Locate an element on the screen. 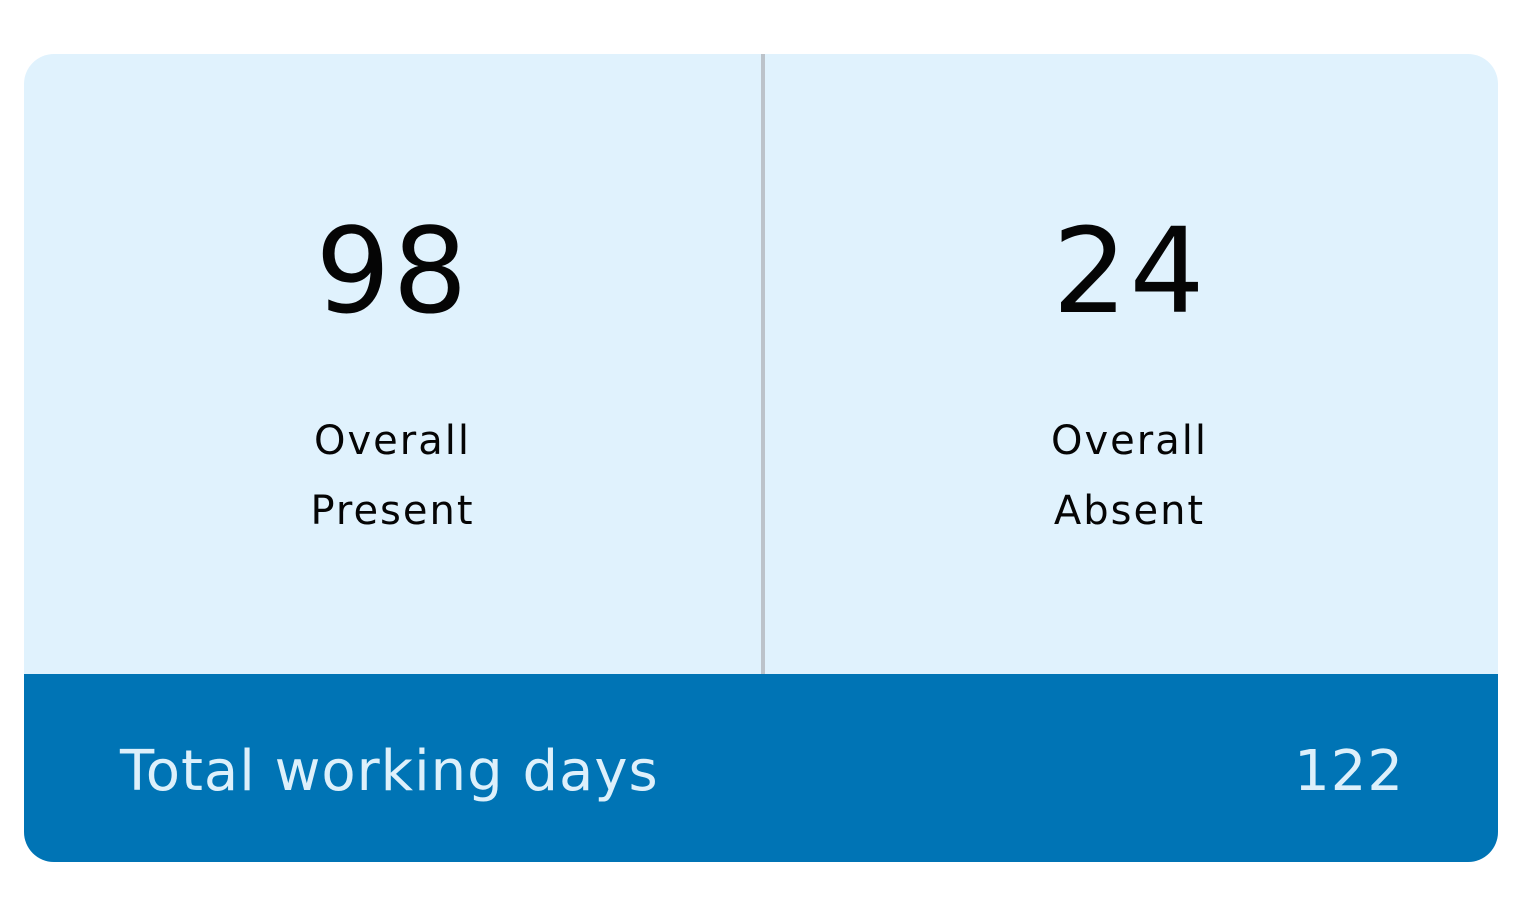 The image size is (1528, 904). present-count: 98 is located at coordinates (392, 271).